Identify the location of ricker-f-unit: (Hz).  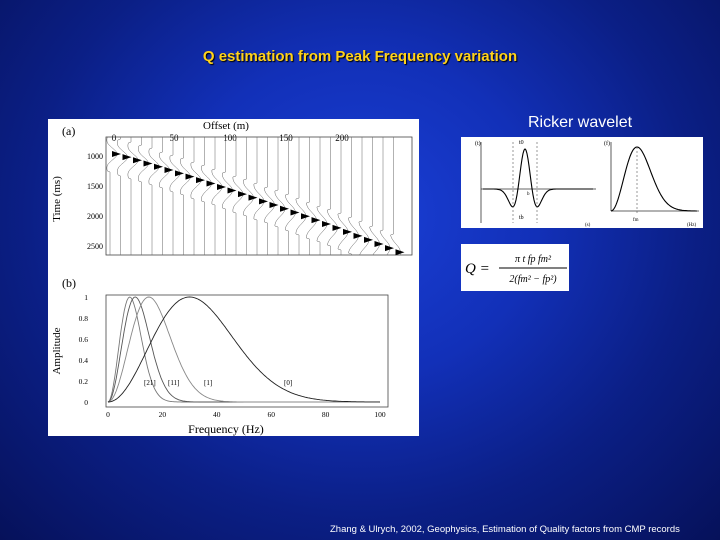
(691, 225).